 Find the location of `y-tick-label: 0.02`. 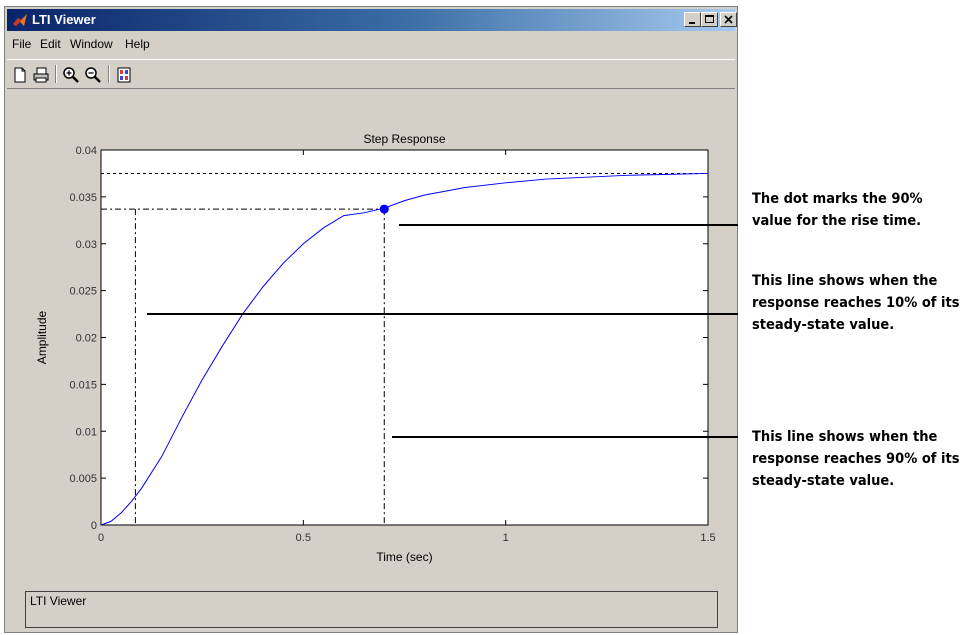

y-tick-label: 0.02 is located at coordinates (86, 339).